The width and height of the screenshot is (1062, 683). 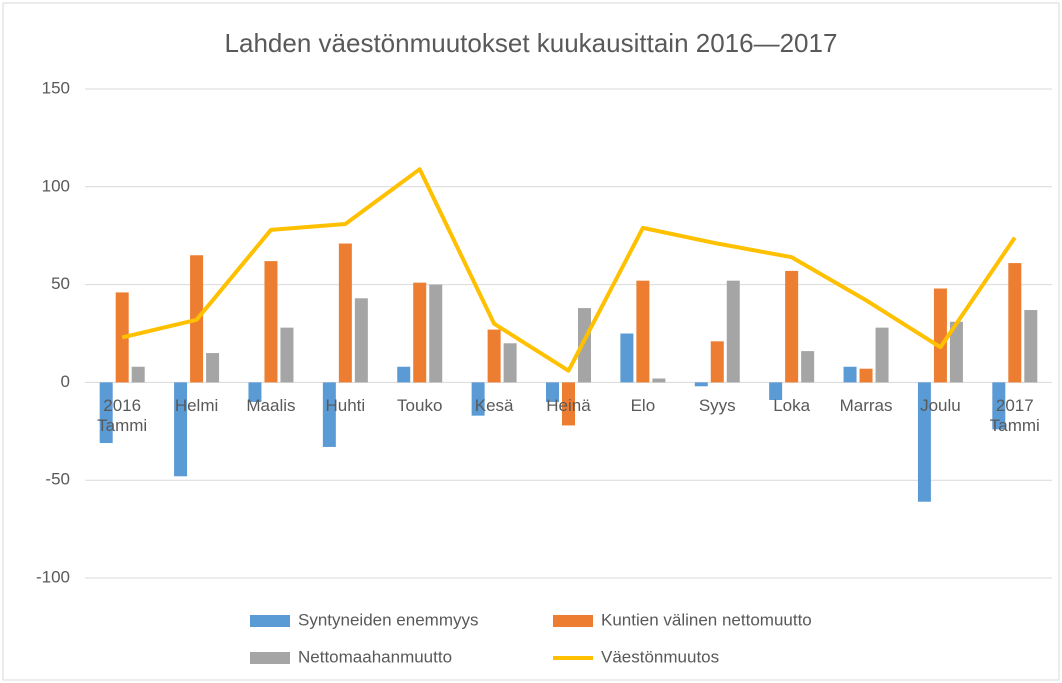 I want to click on y-tick-label: 100, so click(x=56, y=185).